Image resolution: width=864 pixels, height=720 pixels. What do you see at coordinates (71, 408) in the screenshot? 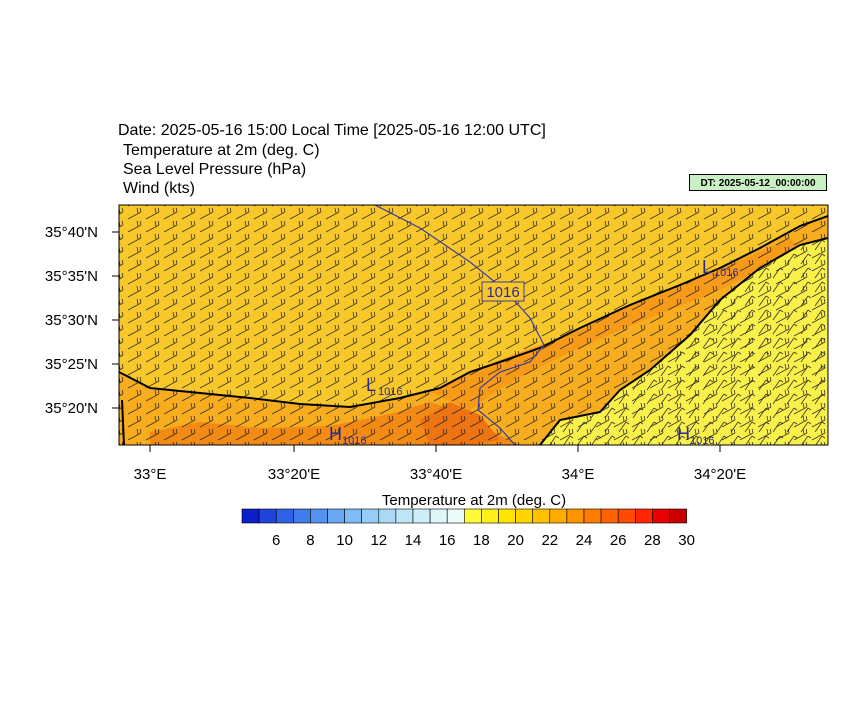
I see `lat-label: 35°20'N` at bounding box center [71, 408].